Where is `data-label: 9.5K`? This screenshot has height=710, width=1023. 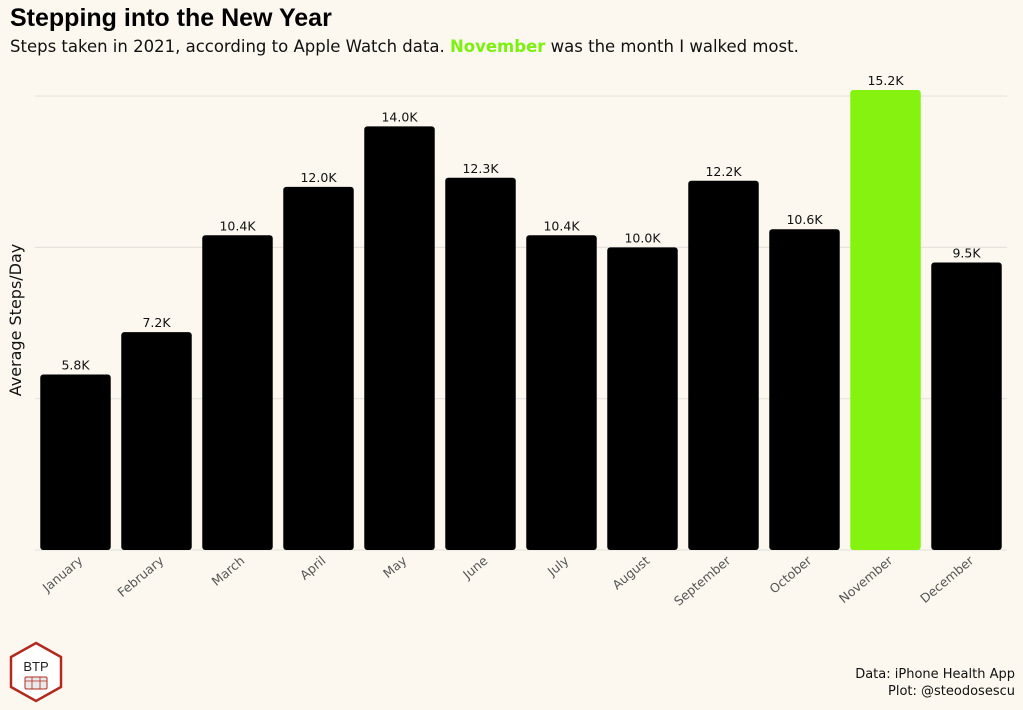
data-label: 9.5K is located at coordinates (966, 253).